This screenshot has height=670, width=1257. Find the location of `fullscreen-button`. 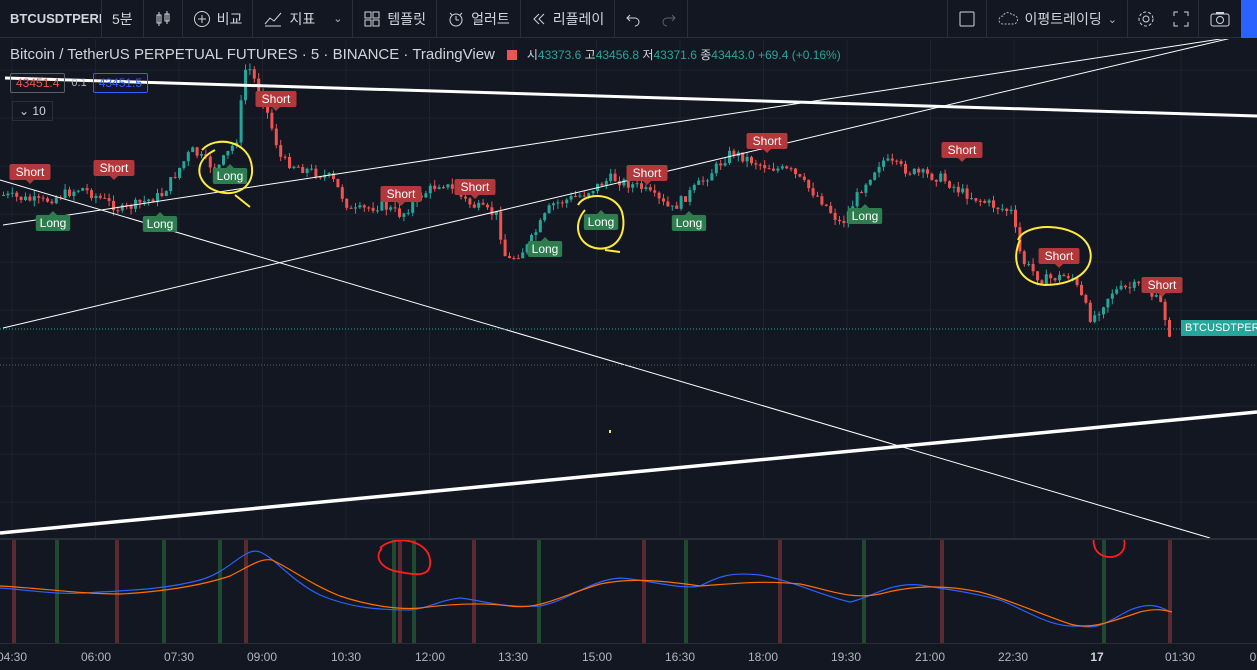

fullscreen-button is located at coordinates (1181, 19).